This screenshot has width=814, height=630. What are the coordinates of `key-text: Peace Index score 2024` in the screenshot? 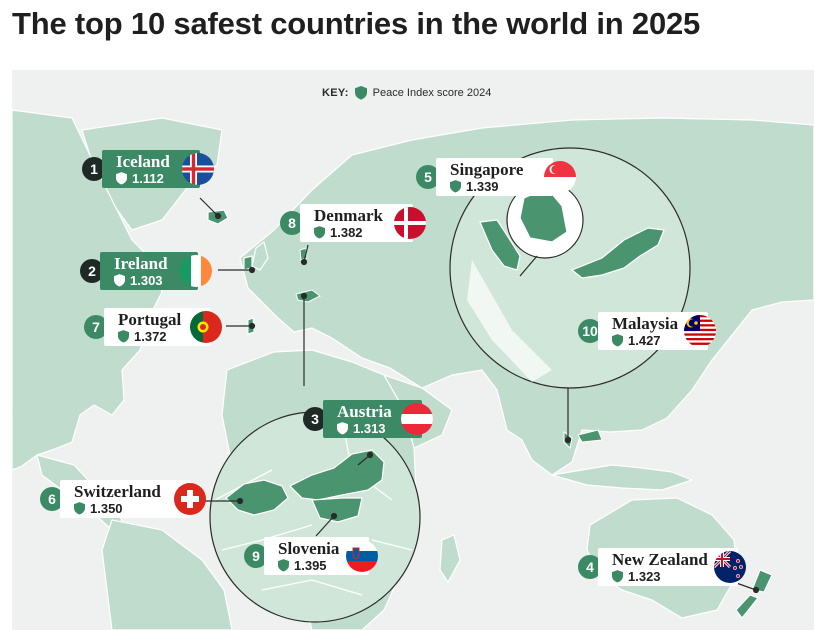 It's located at (432, 93).